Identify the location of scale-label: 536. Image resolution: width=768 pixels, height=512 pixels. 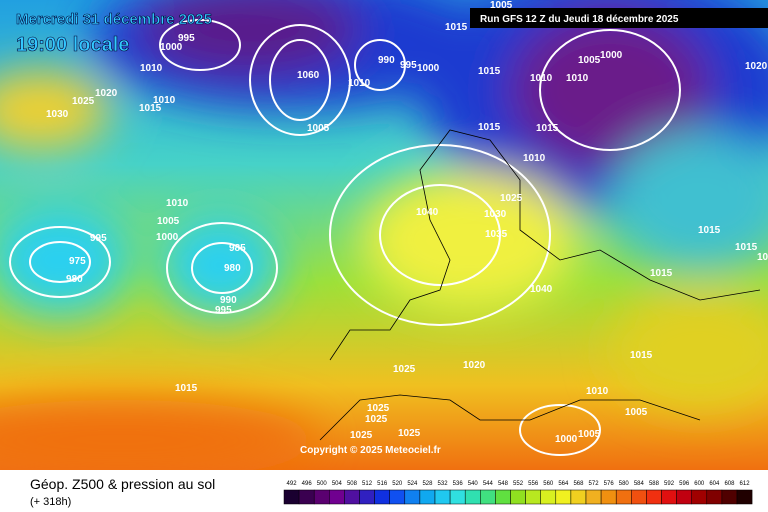
(458, 484).